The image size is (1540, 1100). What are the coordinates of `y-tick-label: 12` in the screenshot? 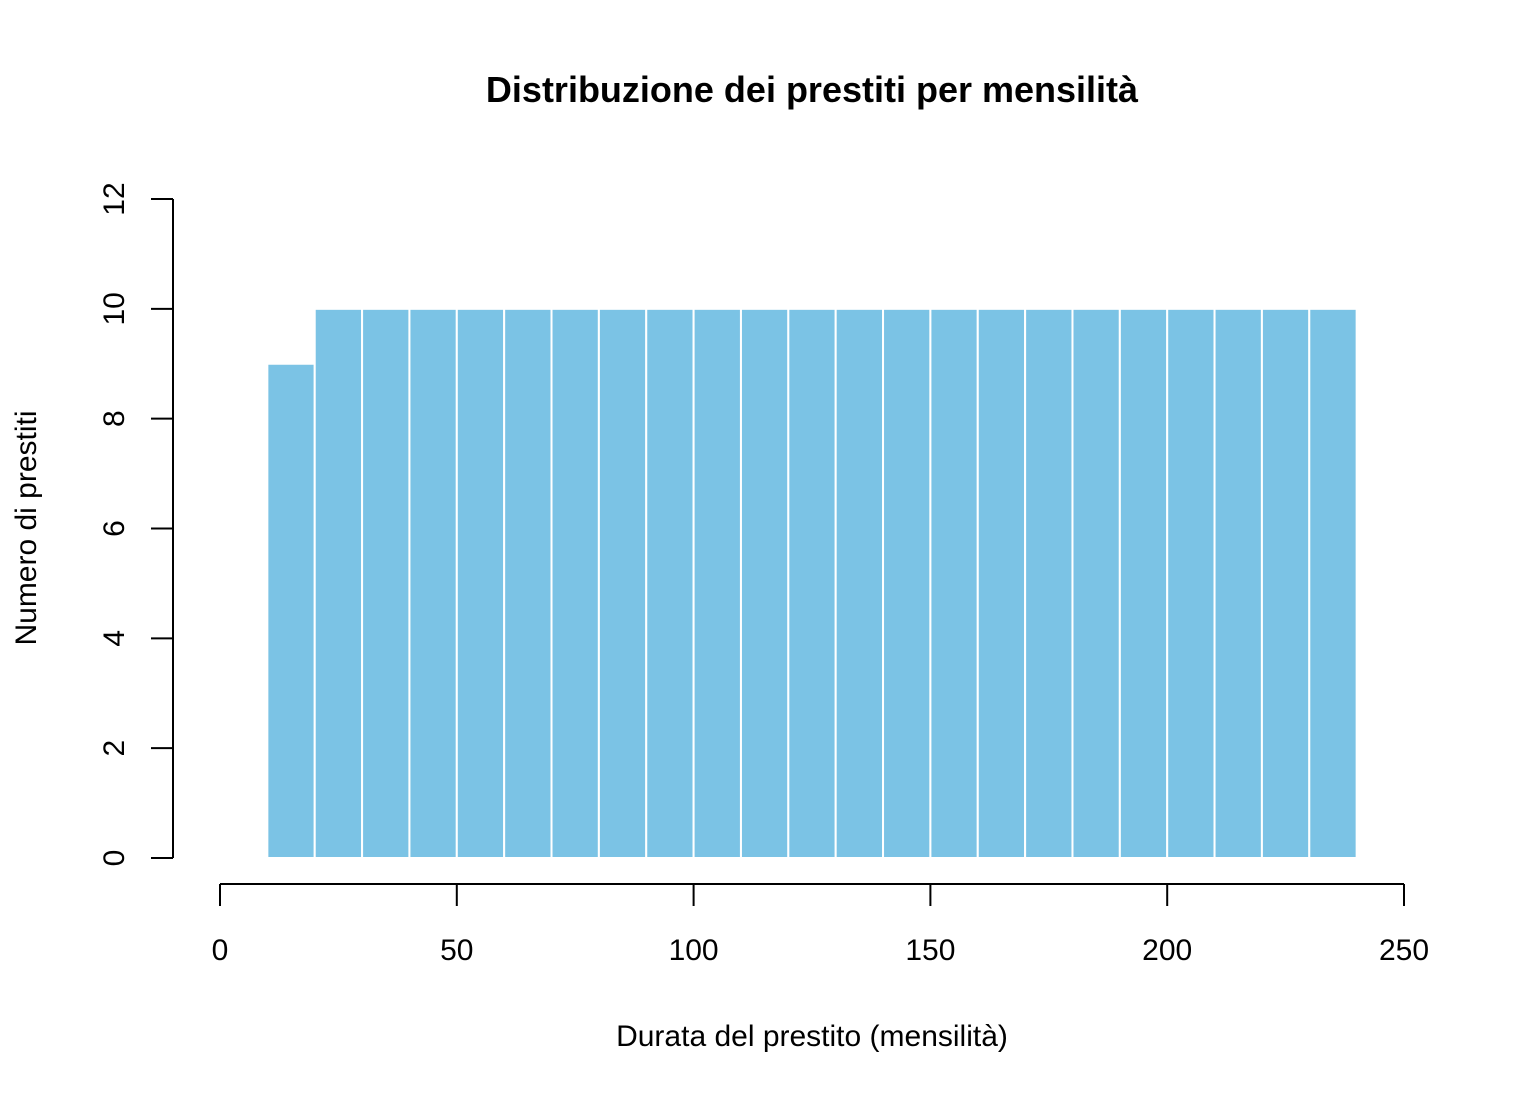 It's located at (114, 198).